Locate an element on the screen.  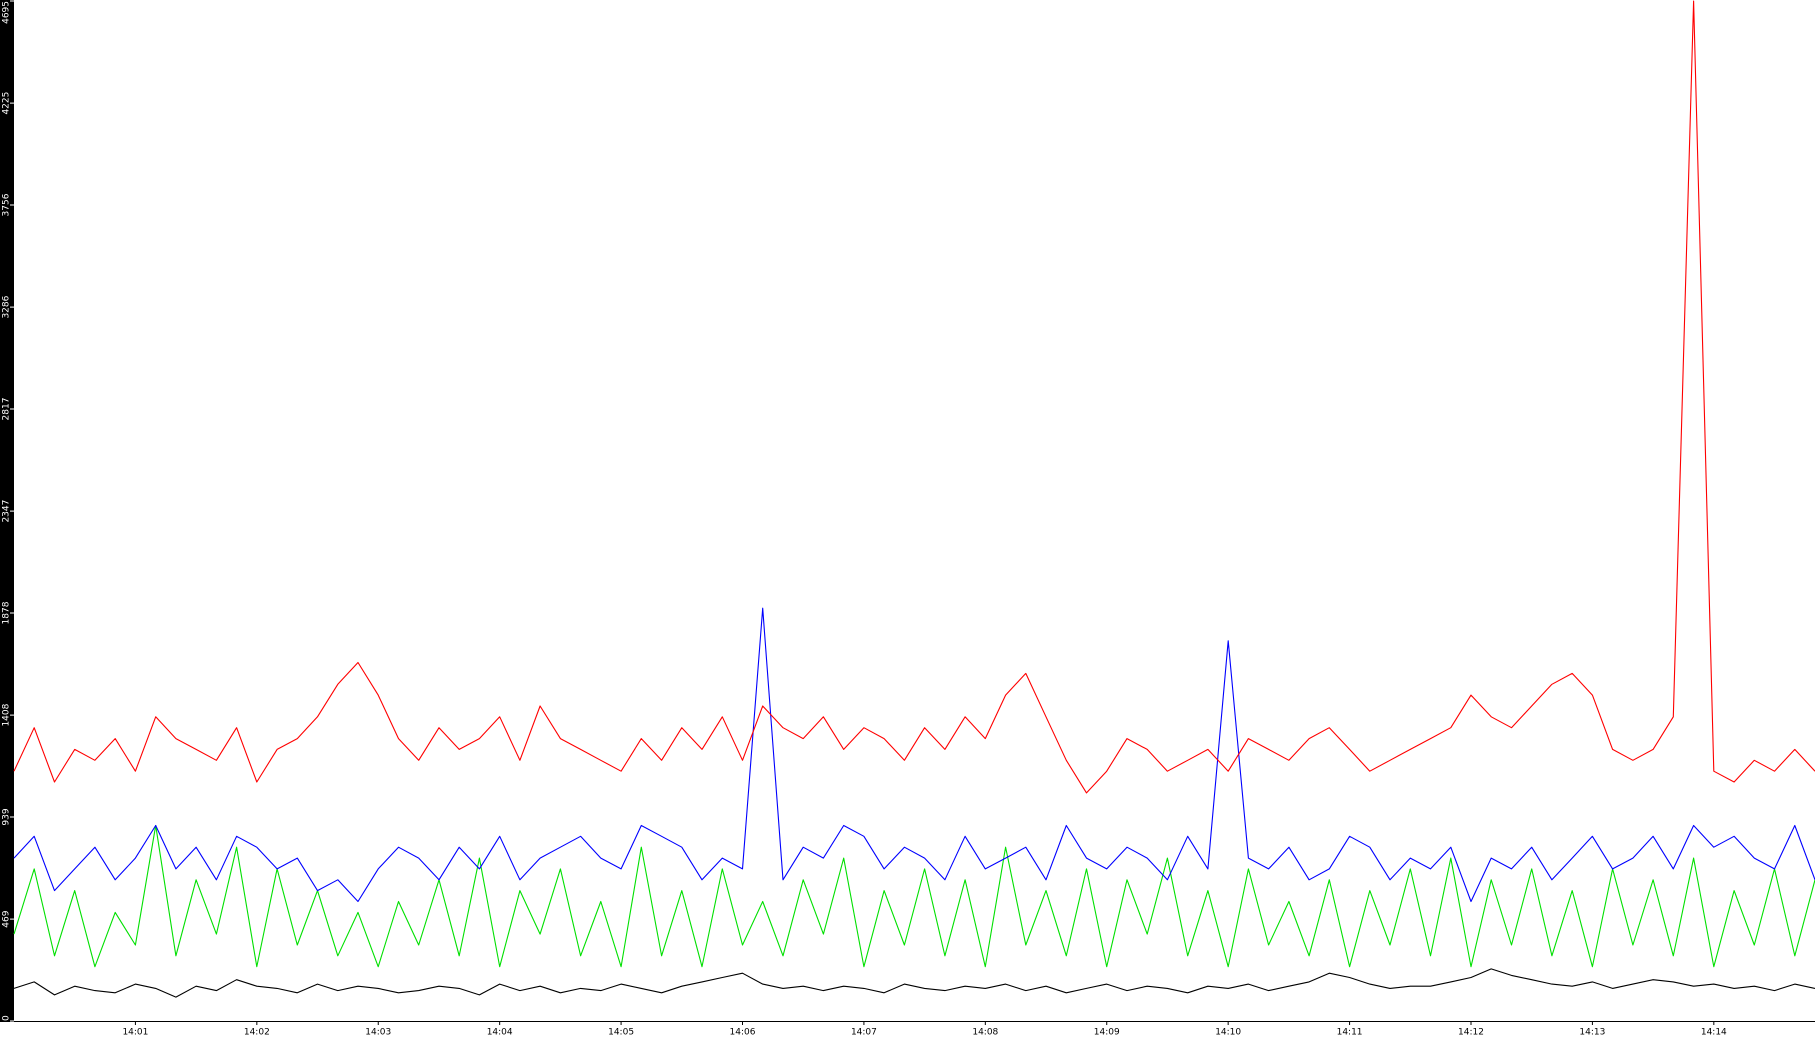
y-tick-label: 1408 is located at coordinates (7, 714).